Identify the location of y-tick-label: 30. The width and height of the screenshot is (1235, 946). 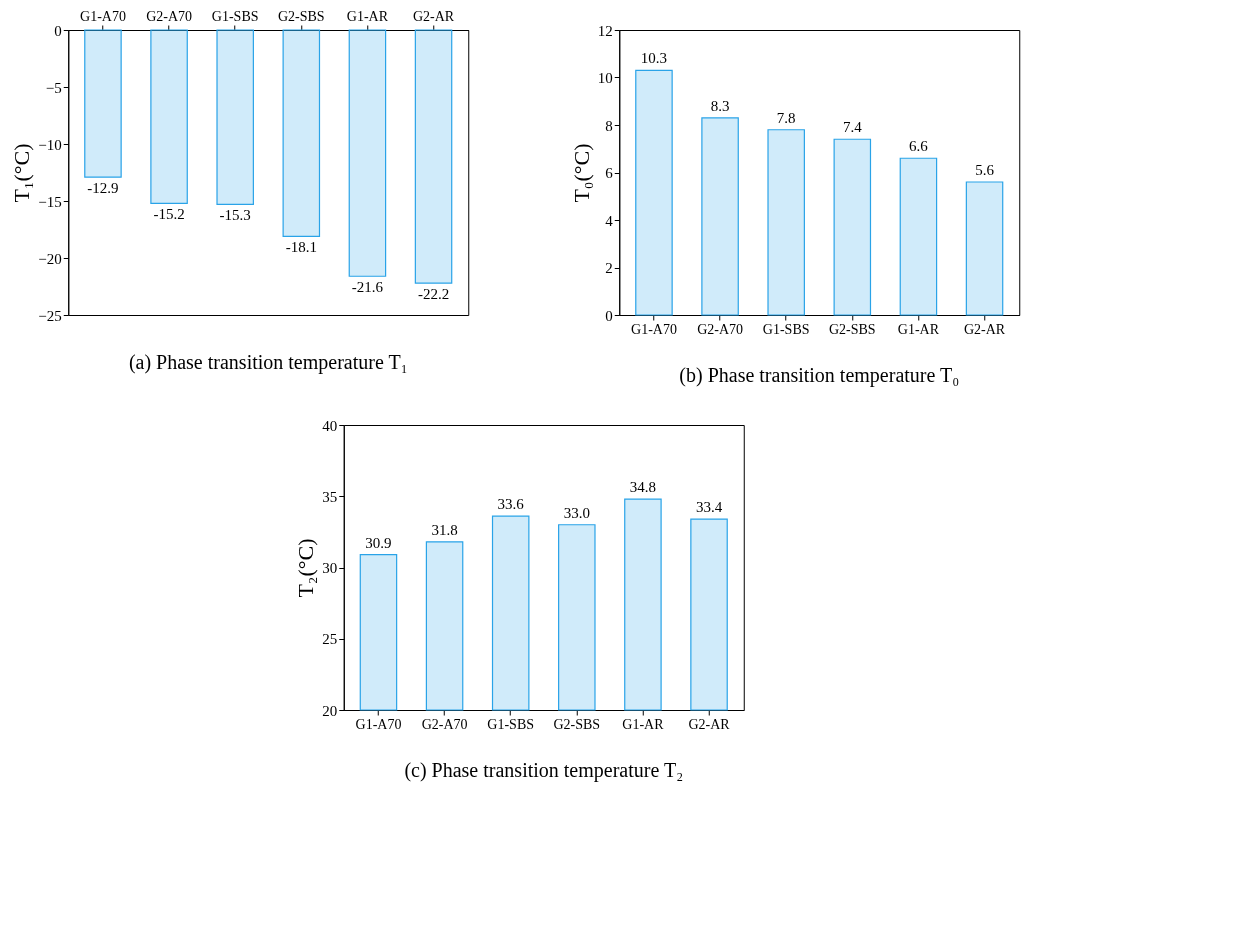
(330, 568).